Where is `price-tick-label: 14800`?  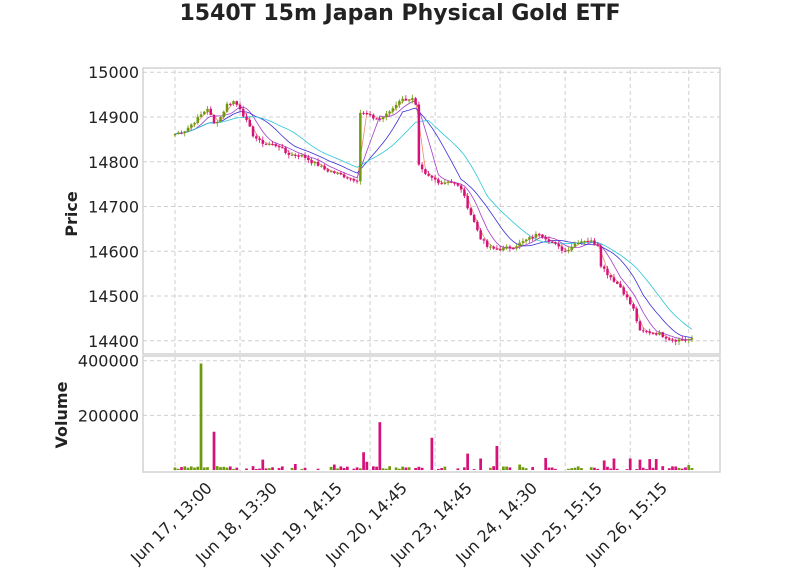 price-tick-label: 14800 is located at coordinates (113, 162).